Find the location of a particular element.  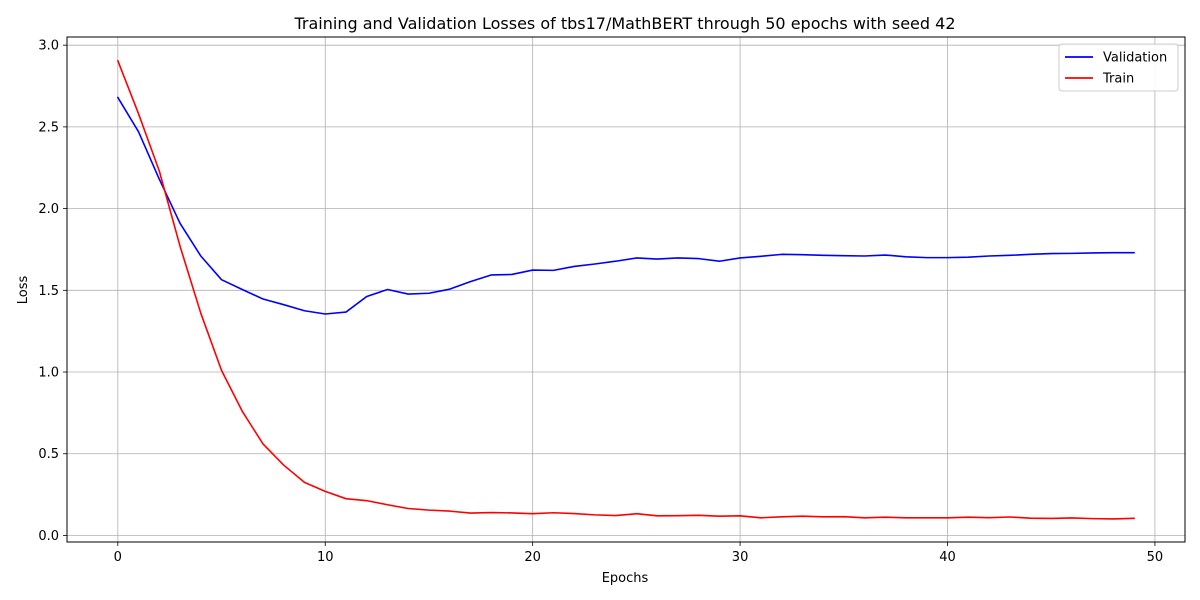

x-tick-label: 50 is located at coordinates (1155, 557).